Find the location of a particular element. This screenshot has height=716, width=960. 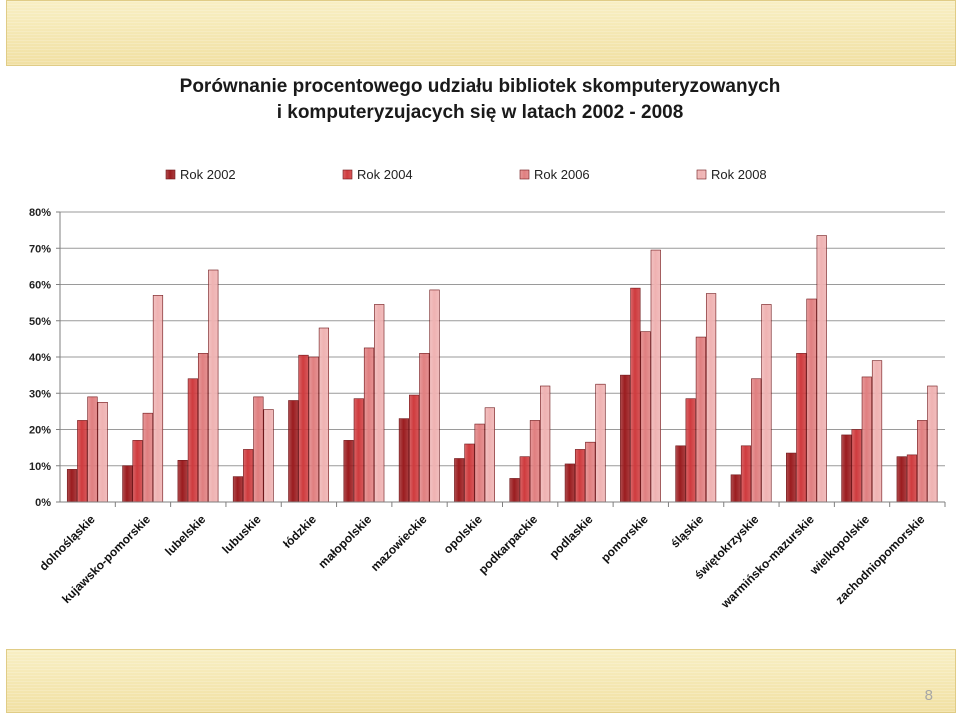

bar-lubelskie-rok-2004 is located at coordinates (192, 440).